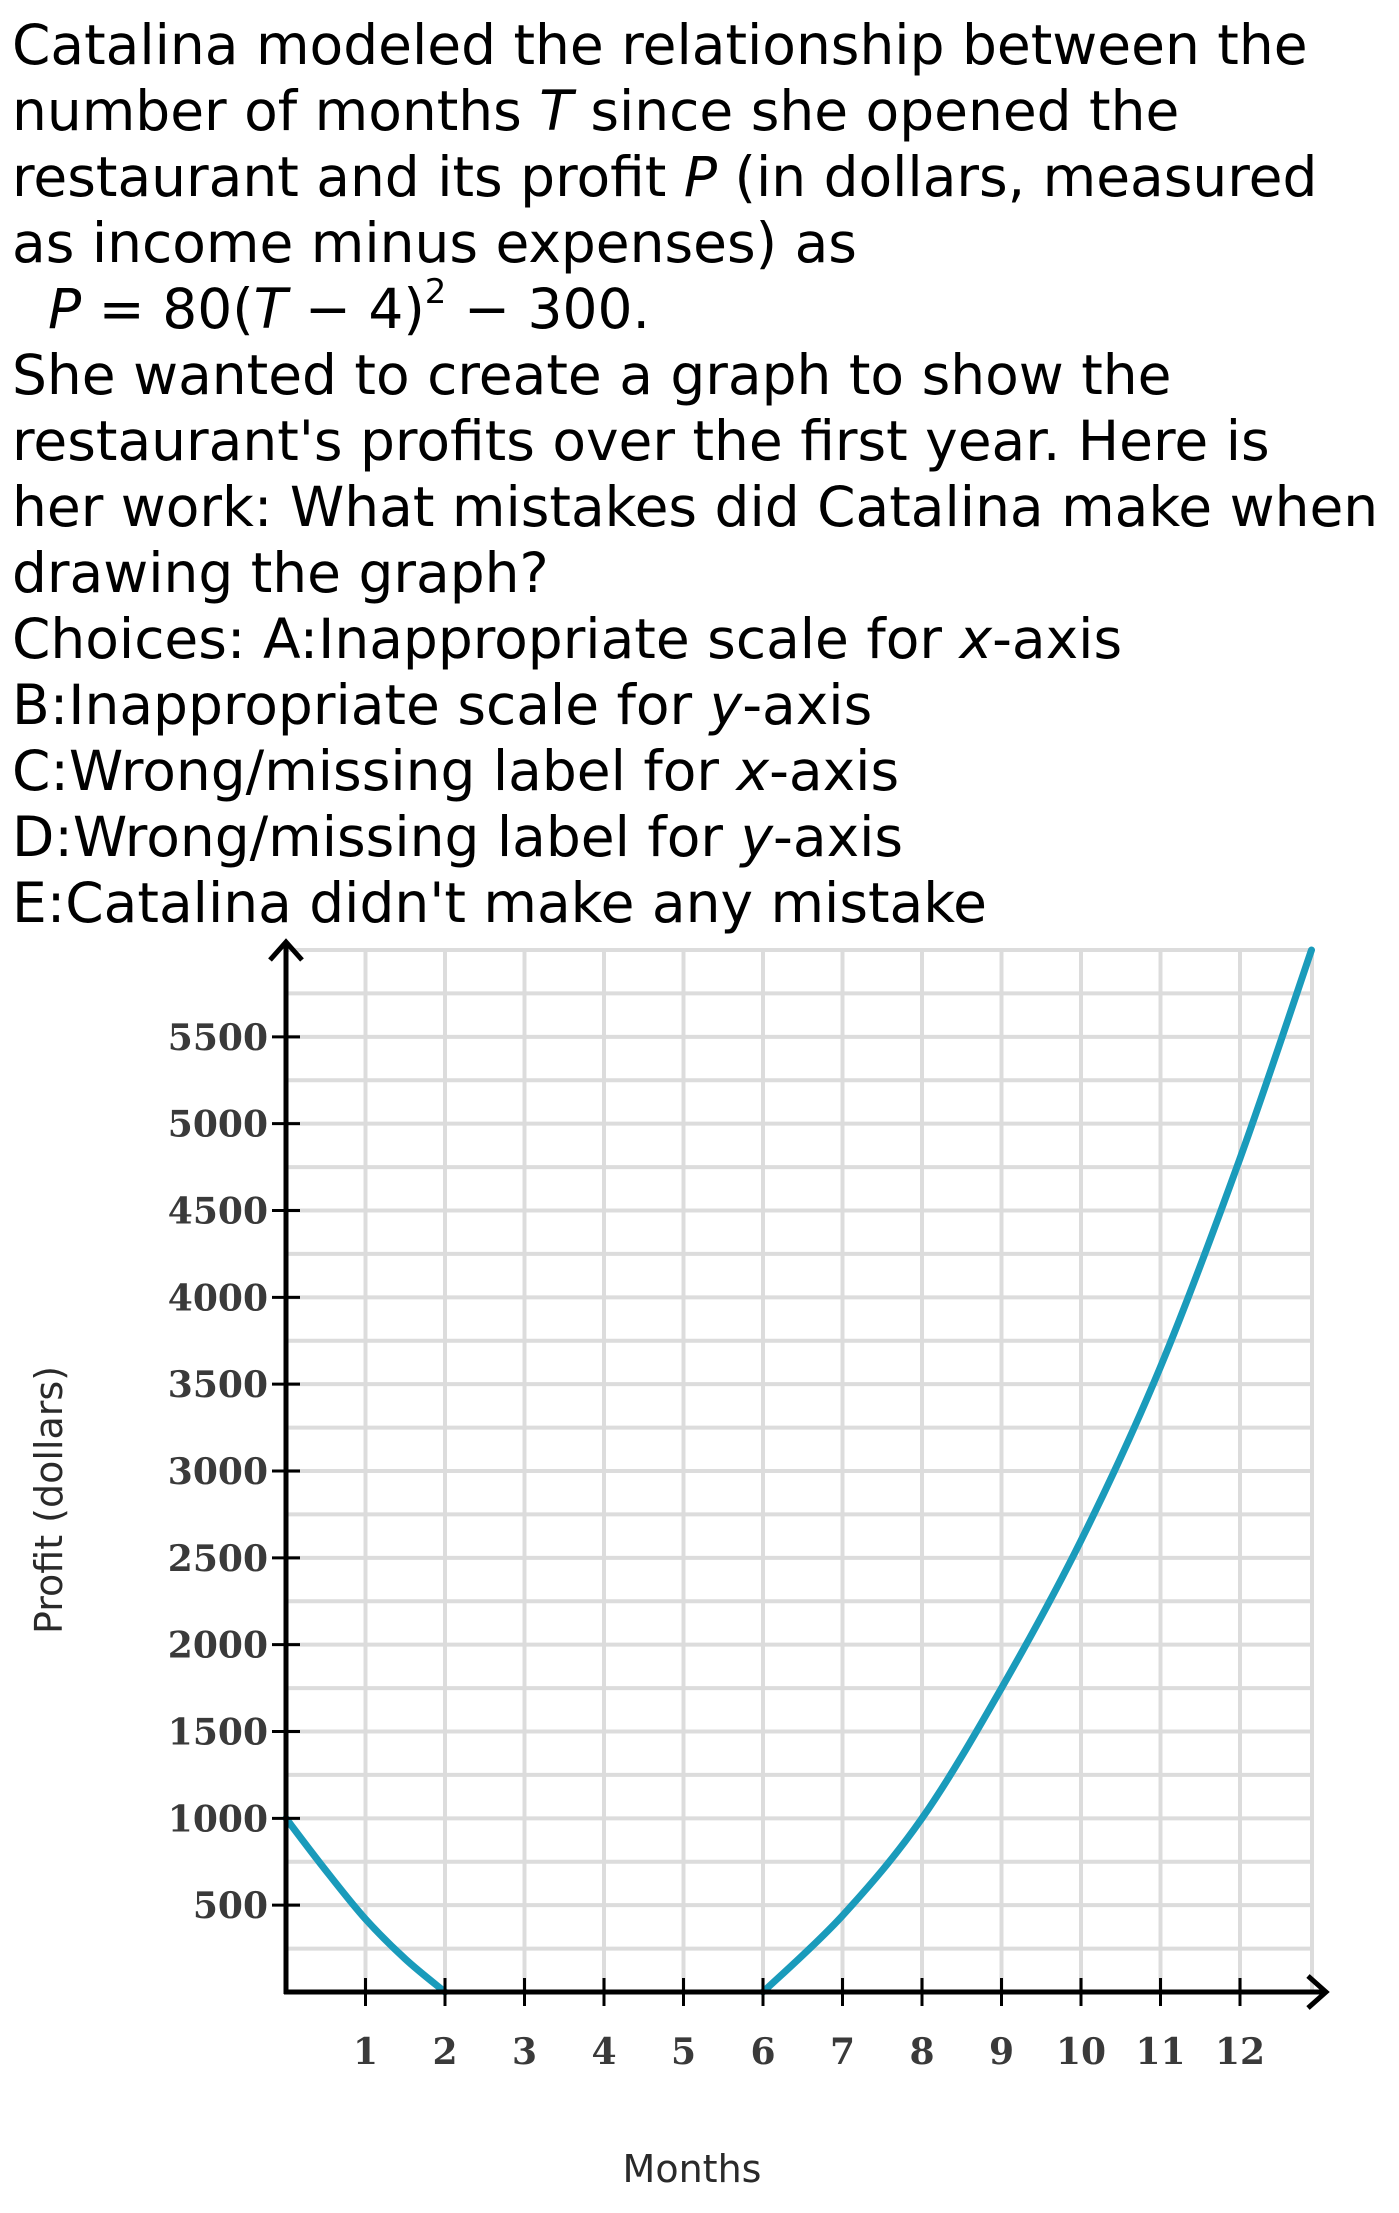 This screenshot has width=1399, height=2213. What do you see at coordinates (49, 1500) in the screenshot?
I see `y-axis-label: Profit (dollars)` at bounding box center [49, 1500].